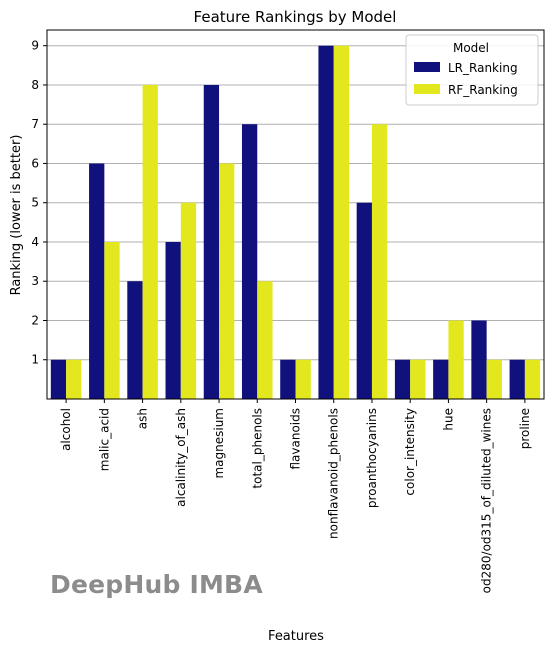 The height and width of the screenshot is (659, 554). What do you see at coordinates (418, 379) in the screenshot?
I see `bar-rf-ranking-color-intensity` at bounding box center [418, 379].